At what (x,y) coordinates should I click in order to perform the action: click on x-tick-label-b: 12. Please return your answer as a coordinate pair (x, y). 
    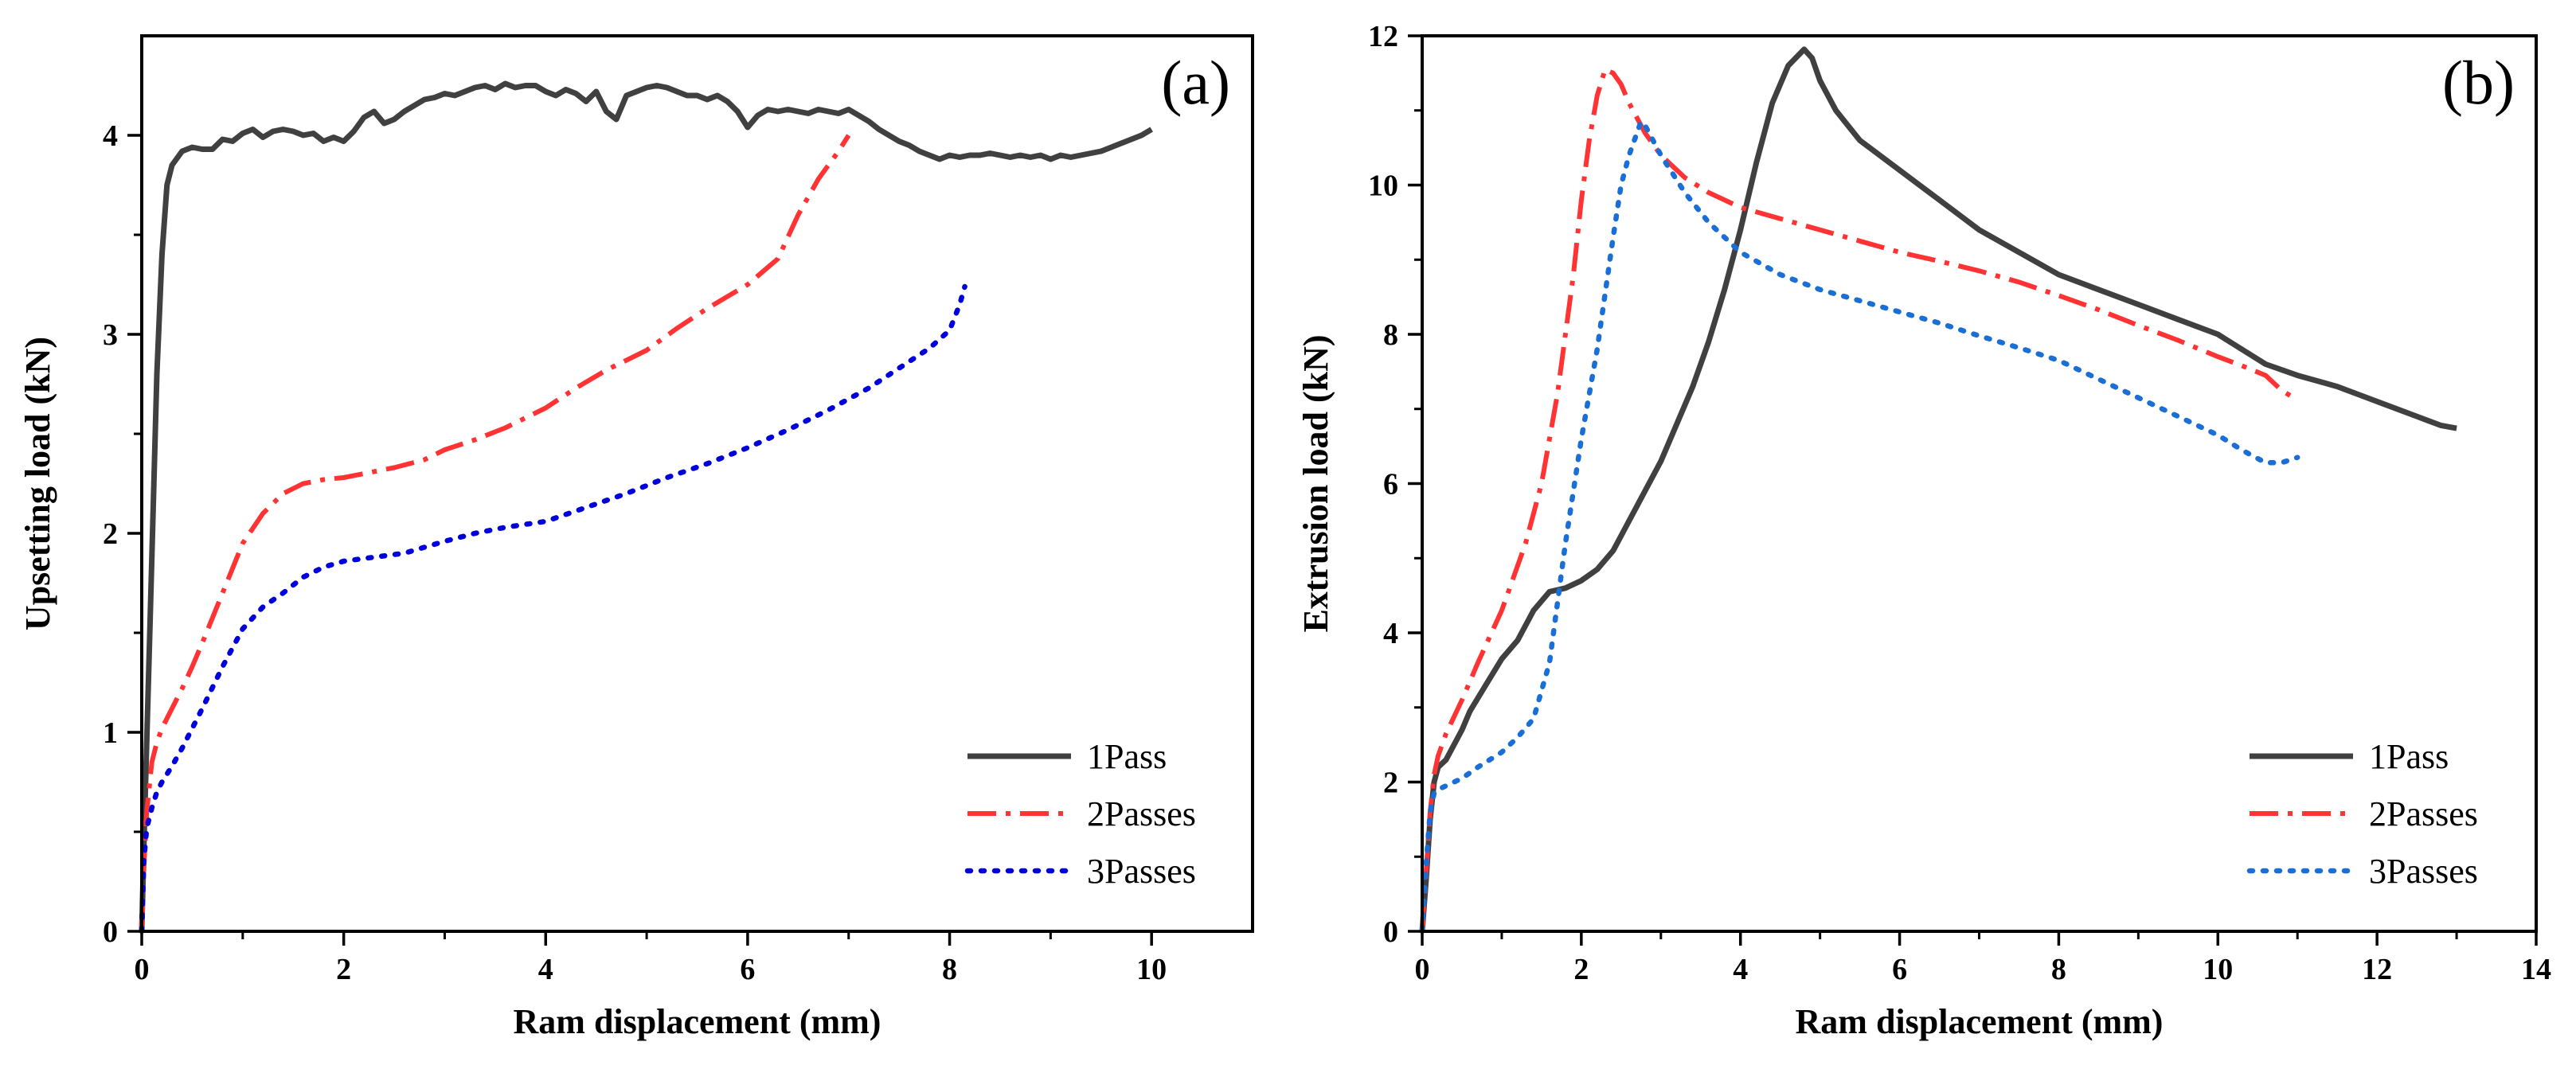
    Looking at the image, I should click on (2377, 969).